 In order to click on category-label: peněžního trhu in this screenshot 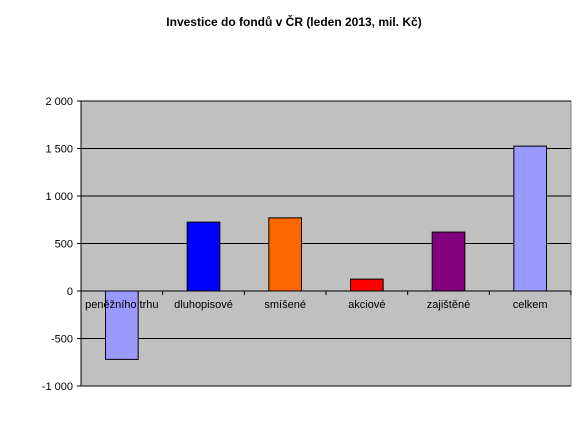, I will do `click(121, 305)`.